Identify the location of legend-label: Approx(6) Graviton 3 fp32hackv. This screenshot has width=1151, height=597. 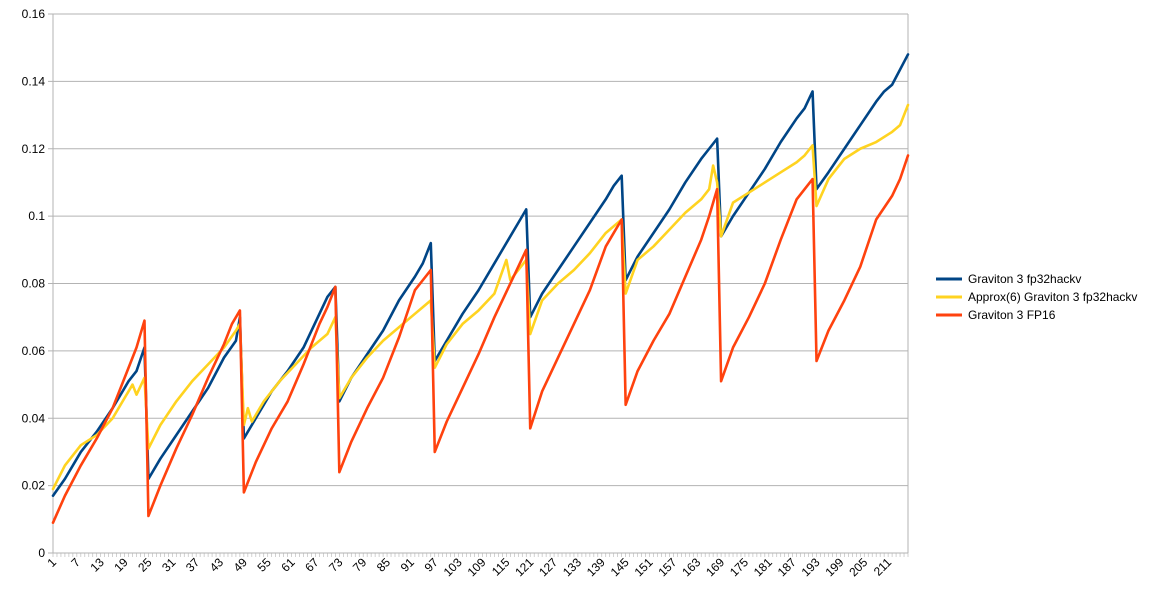
(1052, 297).